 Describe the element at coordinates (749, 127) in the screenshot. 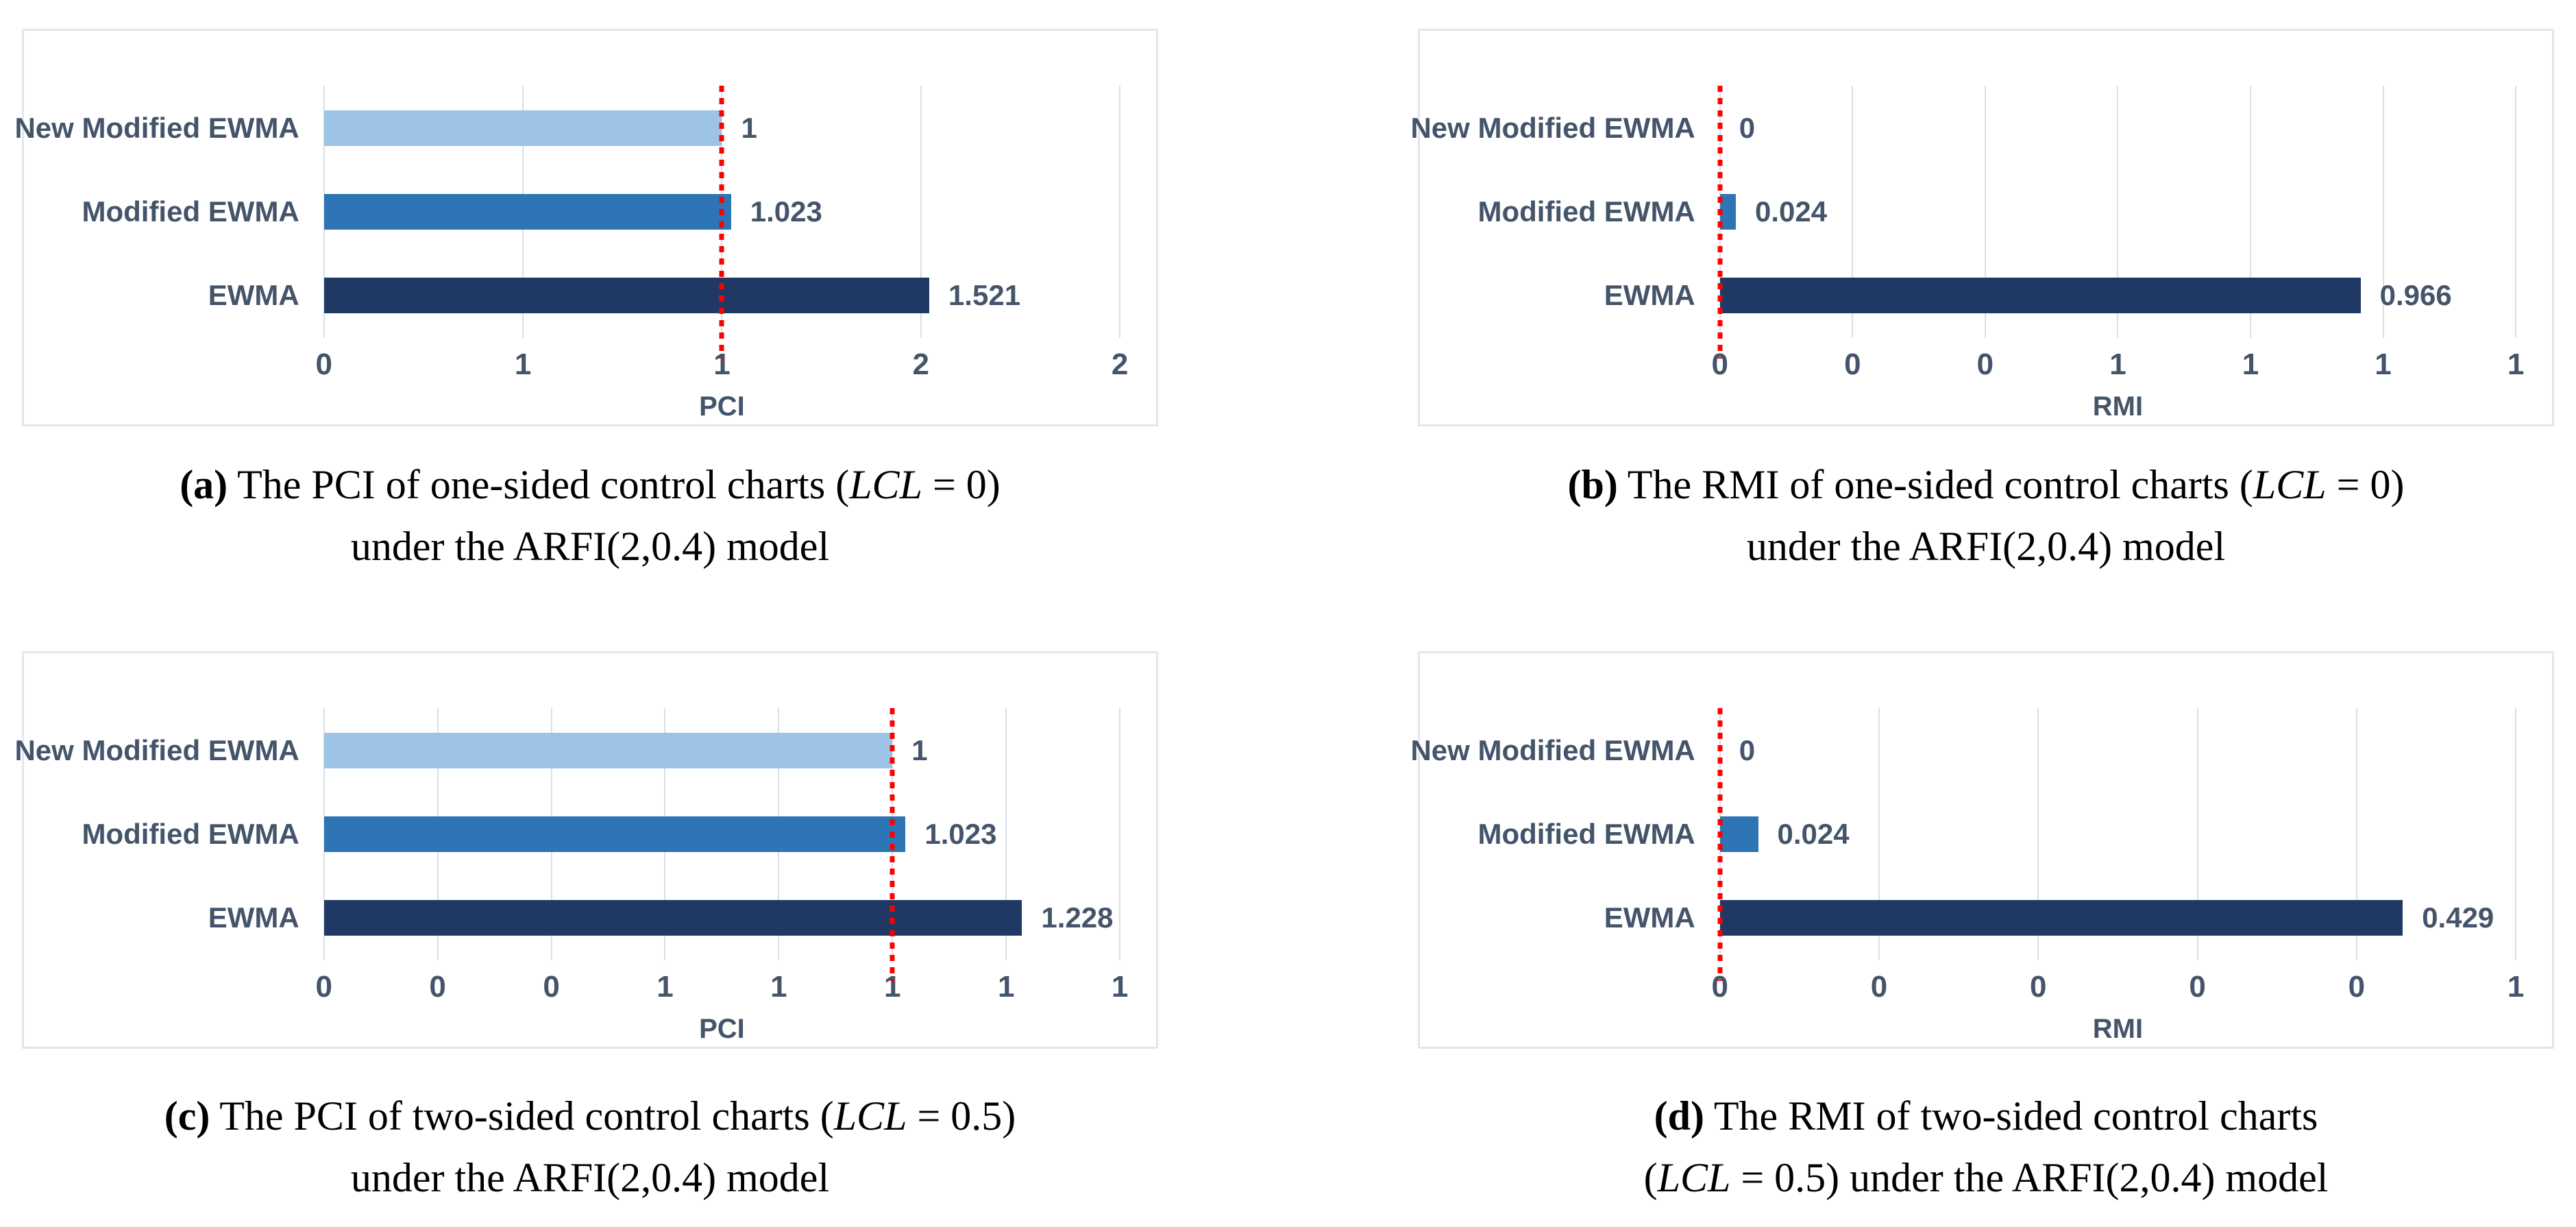

I see `value-label-a-new-modified-ewma: 1` at that location.